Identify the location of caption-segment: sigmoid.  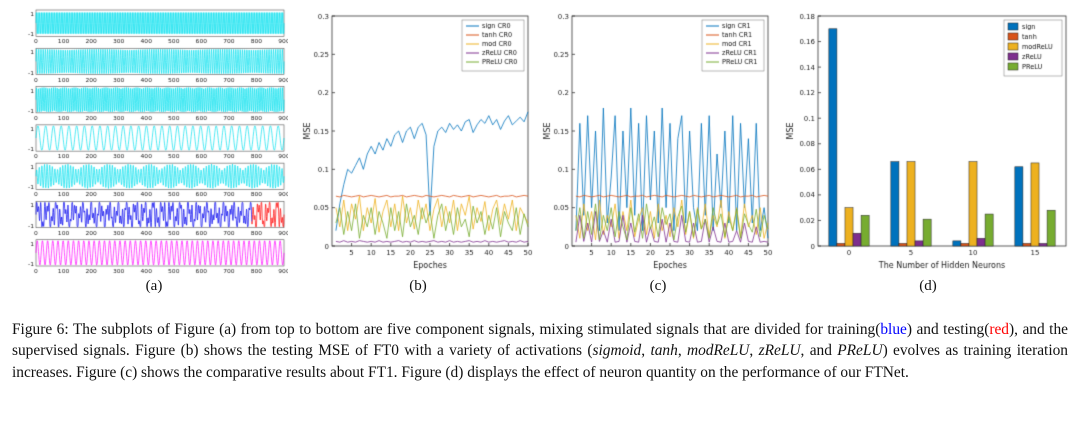
(617, 351).